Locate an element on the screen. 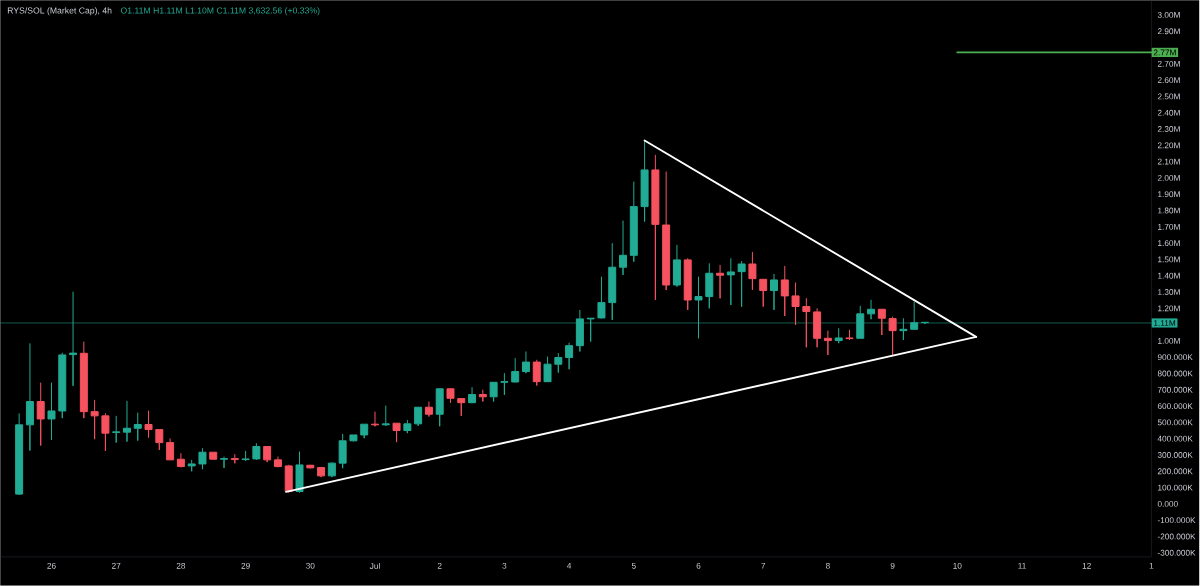 Image resolution: width=1200 pixels, height=586 pixels. x-tick-label: Jul is located at coordinates (374, 566).